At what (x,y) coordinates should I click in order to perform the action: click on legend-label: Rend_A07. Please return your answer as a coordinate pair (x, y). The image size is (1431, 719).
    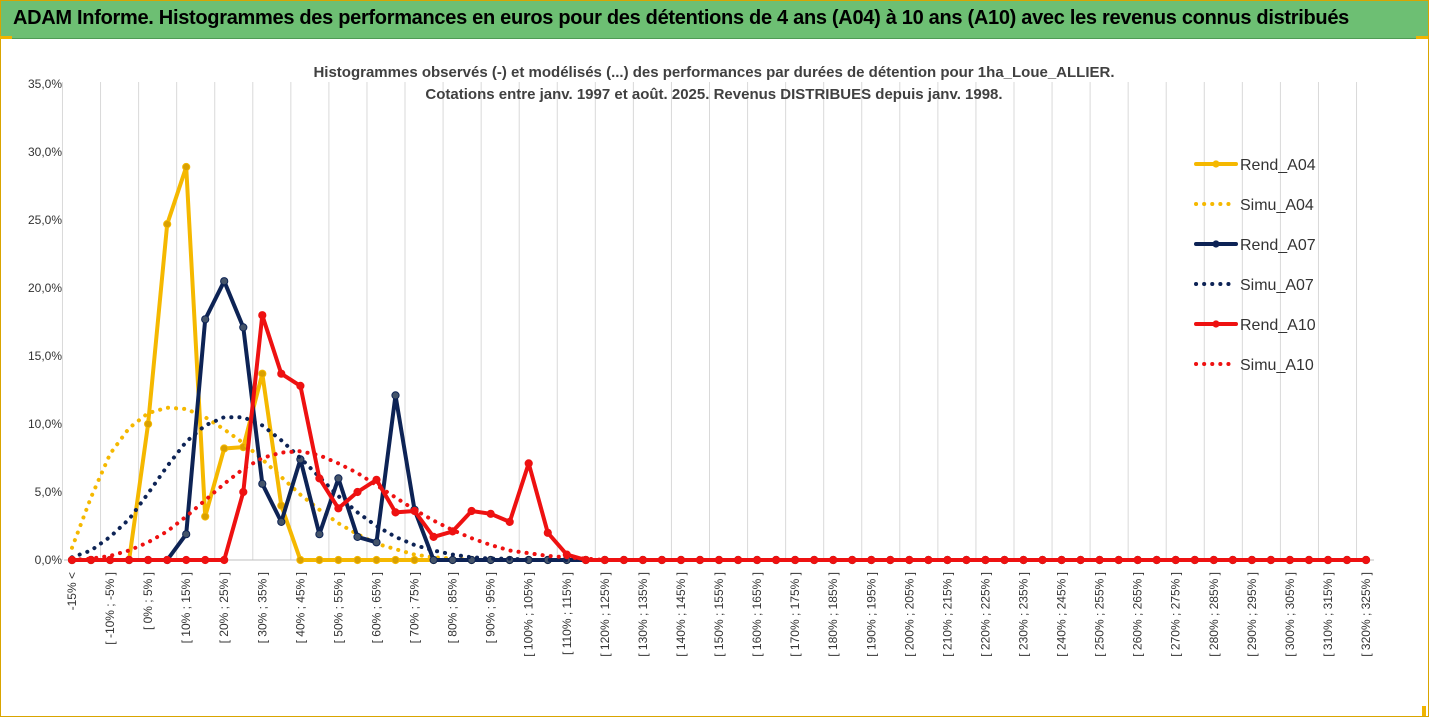
    Looking at the image, I should click on (1278, 245).